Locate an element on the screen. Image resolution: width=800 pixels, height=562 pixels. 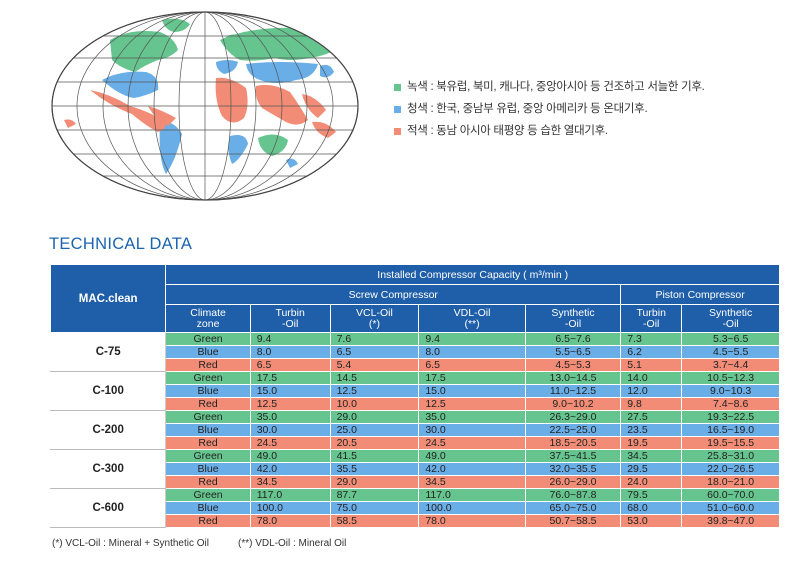
capacity-cell: 14.0 is located at coordinates (651, 378).